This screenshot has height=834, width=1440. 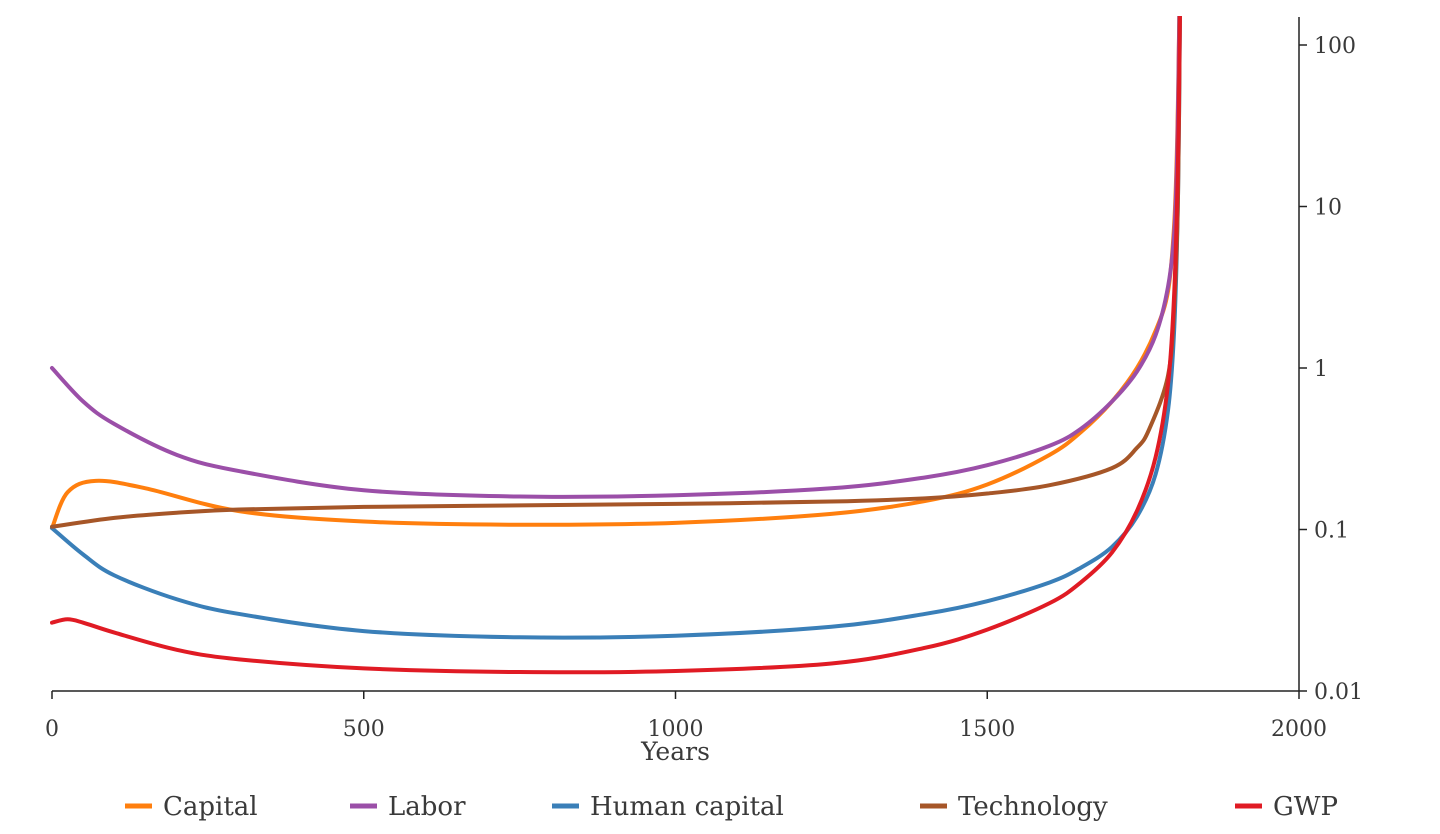 I want to click on legend-item-technology: Technology, so click(x=1014, y=807).